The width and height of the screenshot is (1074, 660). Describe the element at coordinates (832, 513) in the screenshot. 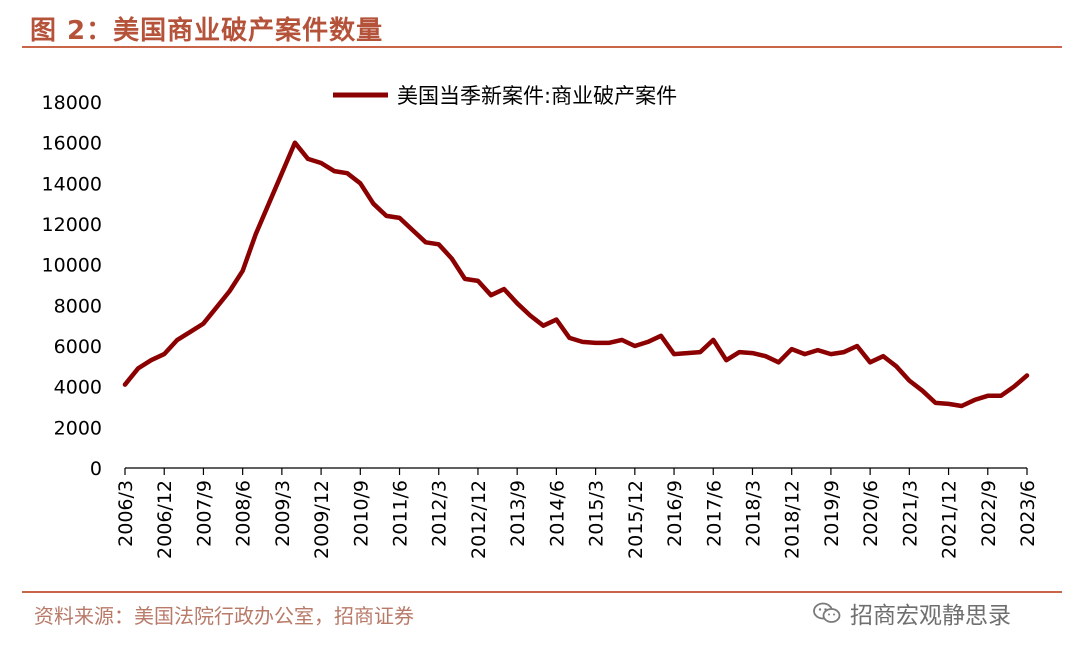

I see `x-tick-label: 2019/9` at that location.